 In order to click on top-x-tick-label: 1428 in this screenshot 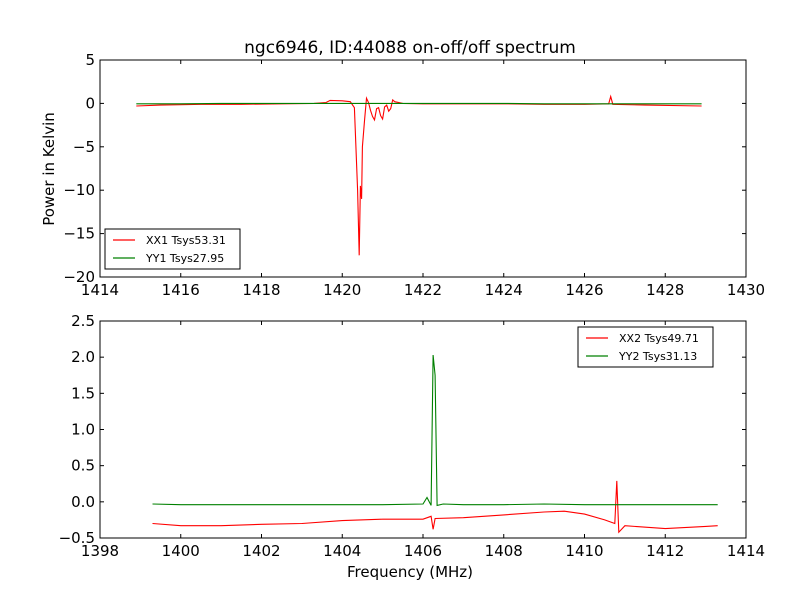, I will do `click(665, 290)`.